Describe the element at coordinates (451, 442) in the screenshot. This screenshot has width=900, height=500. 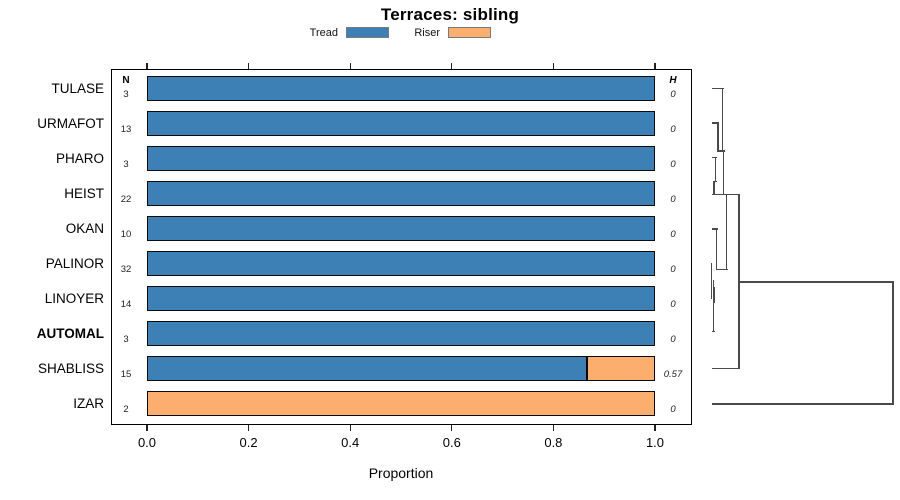
I see `x-tick-label: 0.6` at that location.